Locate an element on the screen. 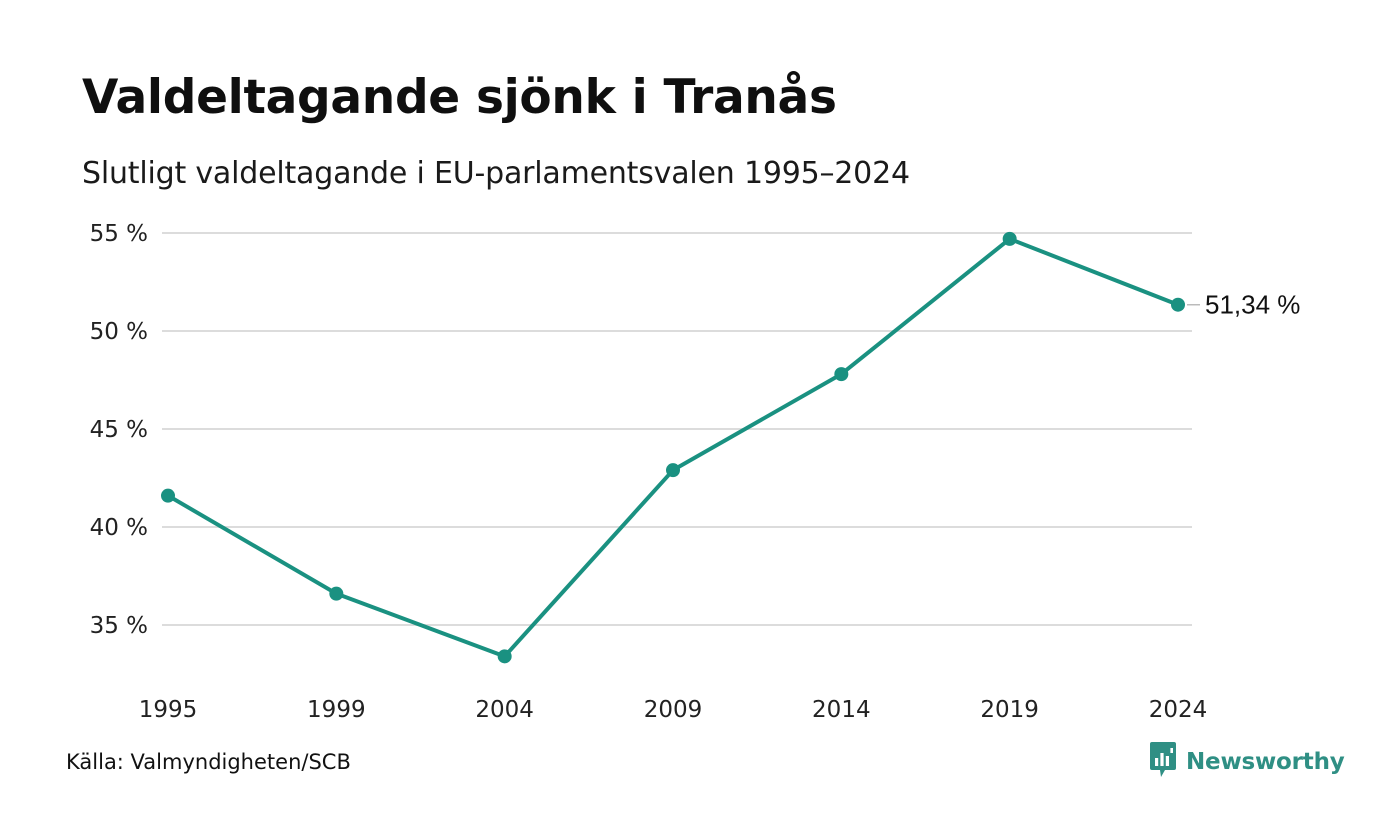 This screenshot has height=840, width=1400. x-tick-label: 2009 is located at coordinates (673, 710).